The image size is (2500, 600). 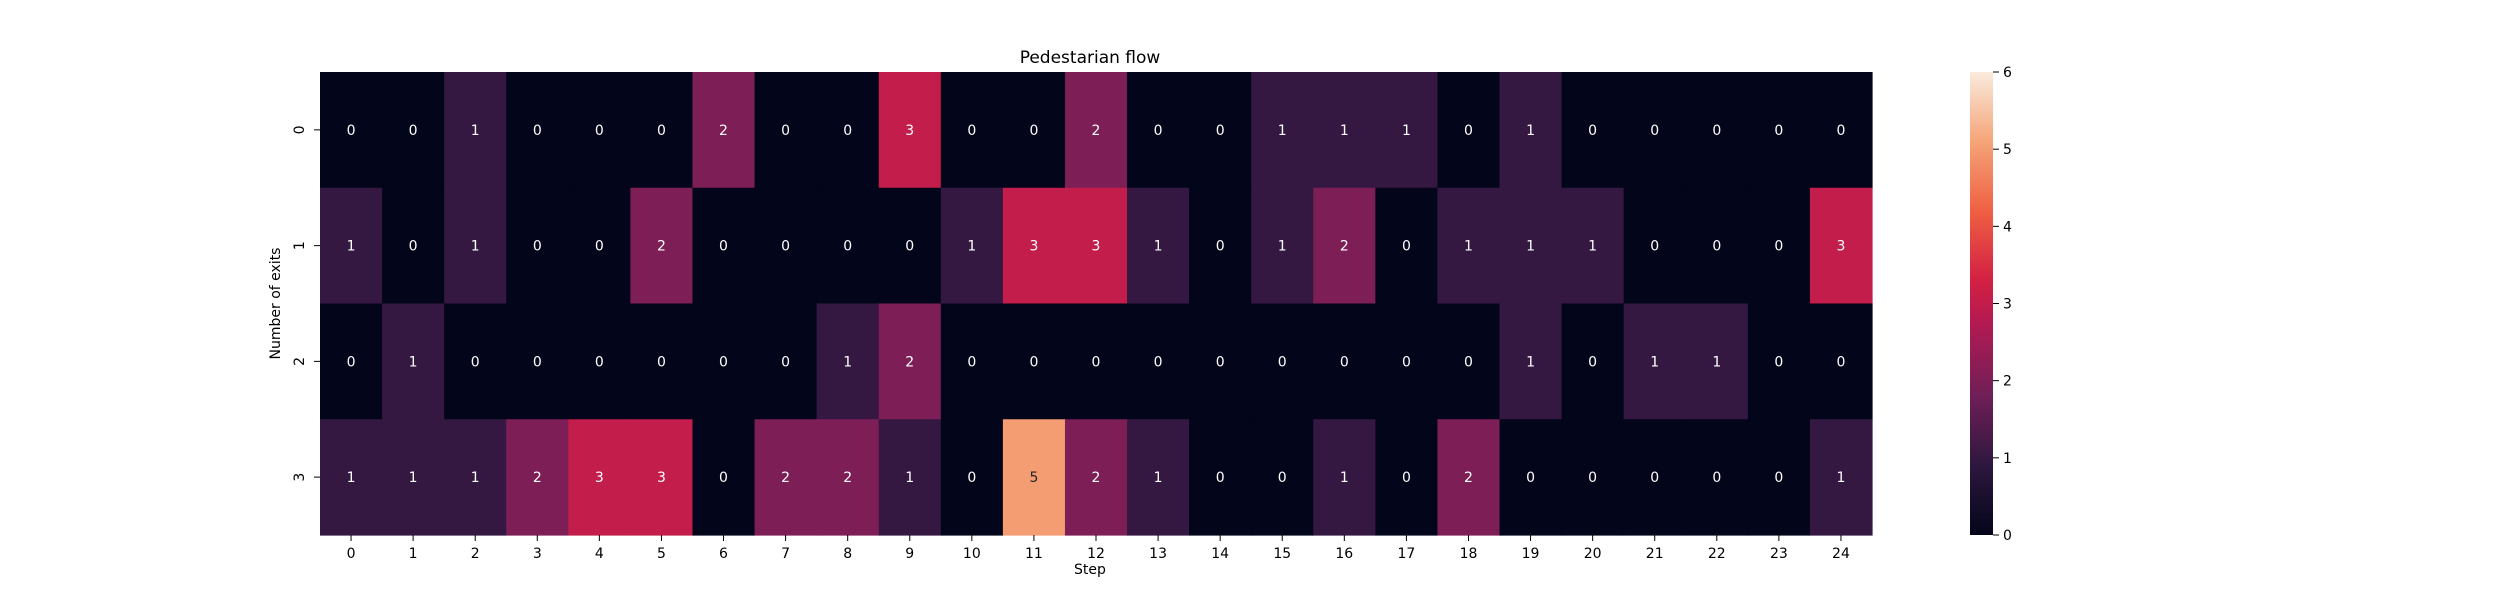 What do you see at coordinates (723, 554) in the screenshot?
I see `x-tick-label: 6` at bounding box center [723, 554].